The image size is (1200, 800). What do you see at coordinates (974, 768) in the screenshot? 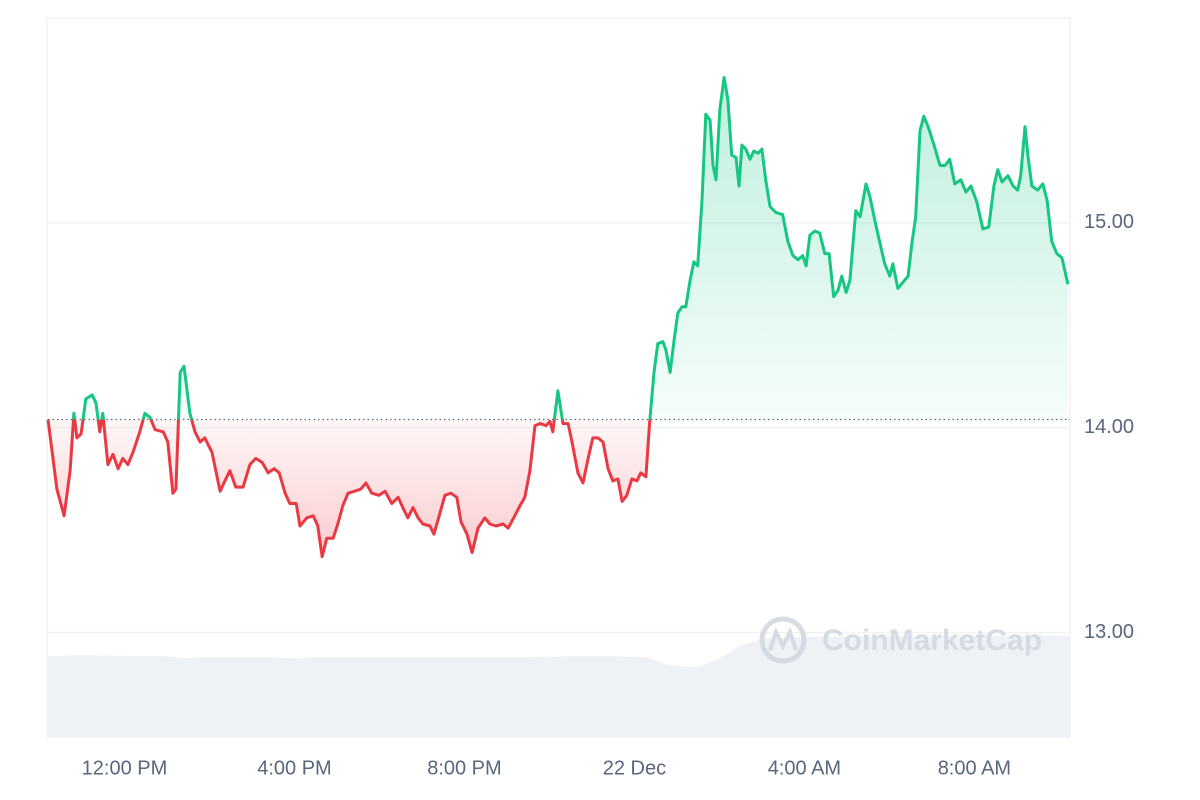
I see `x-tick-label: 8:00 AM` at bounding box center [974, 768].